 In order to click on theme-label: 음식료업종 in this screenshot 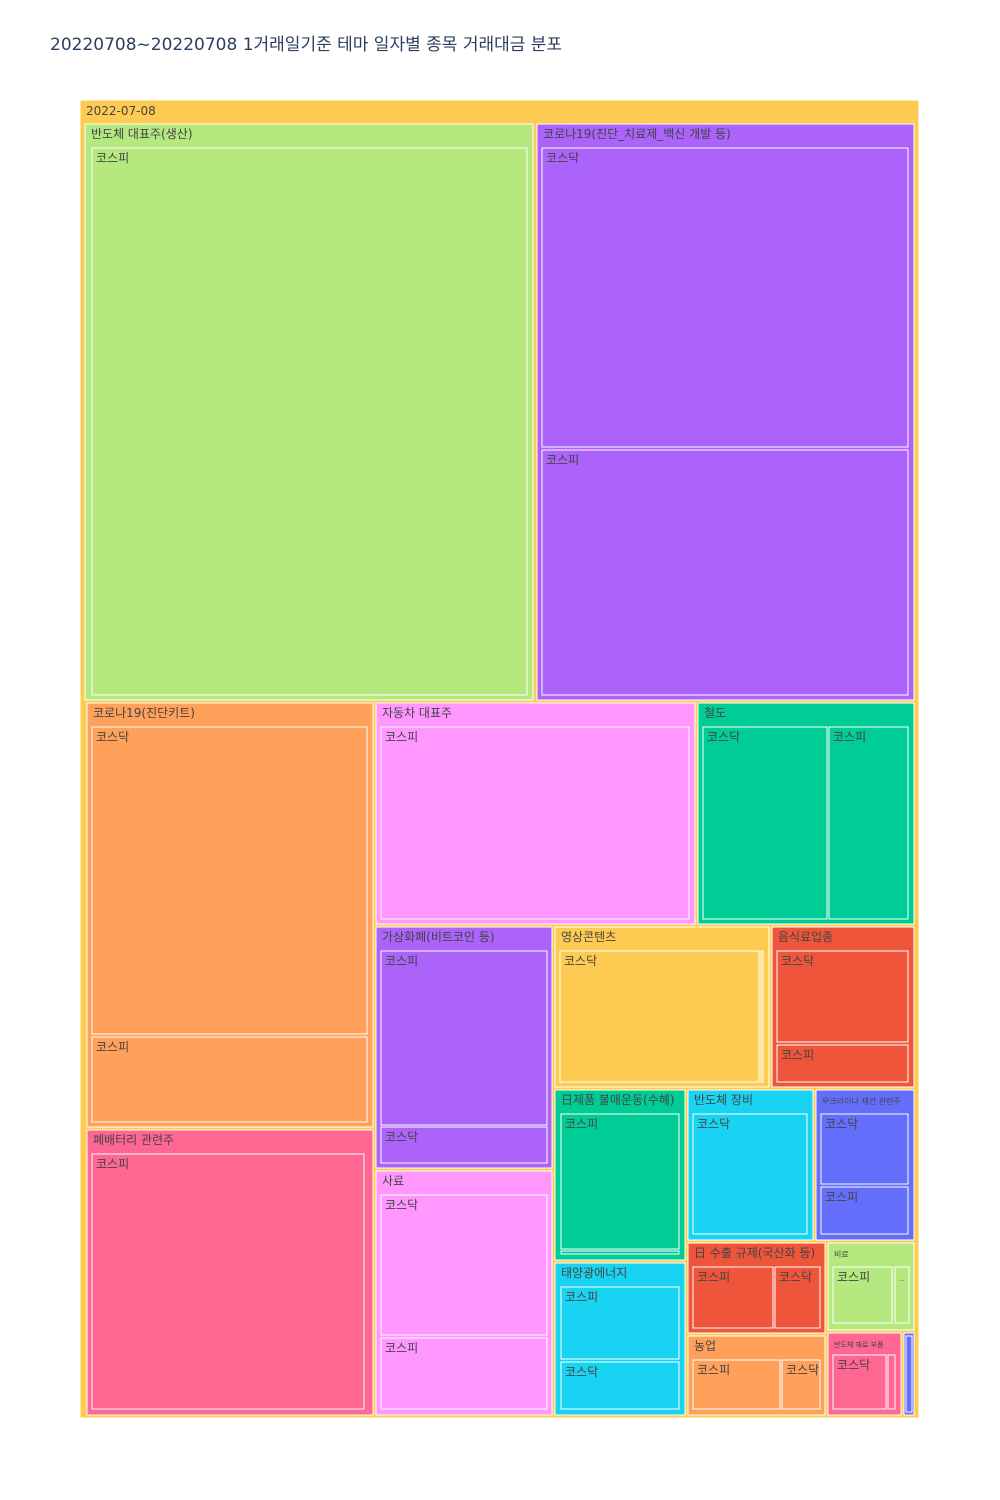, I will do `click(805, 937)`.